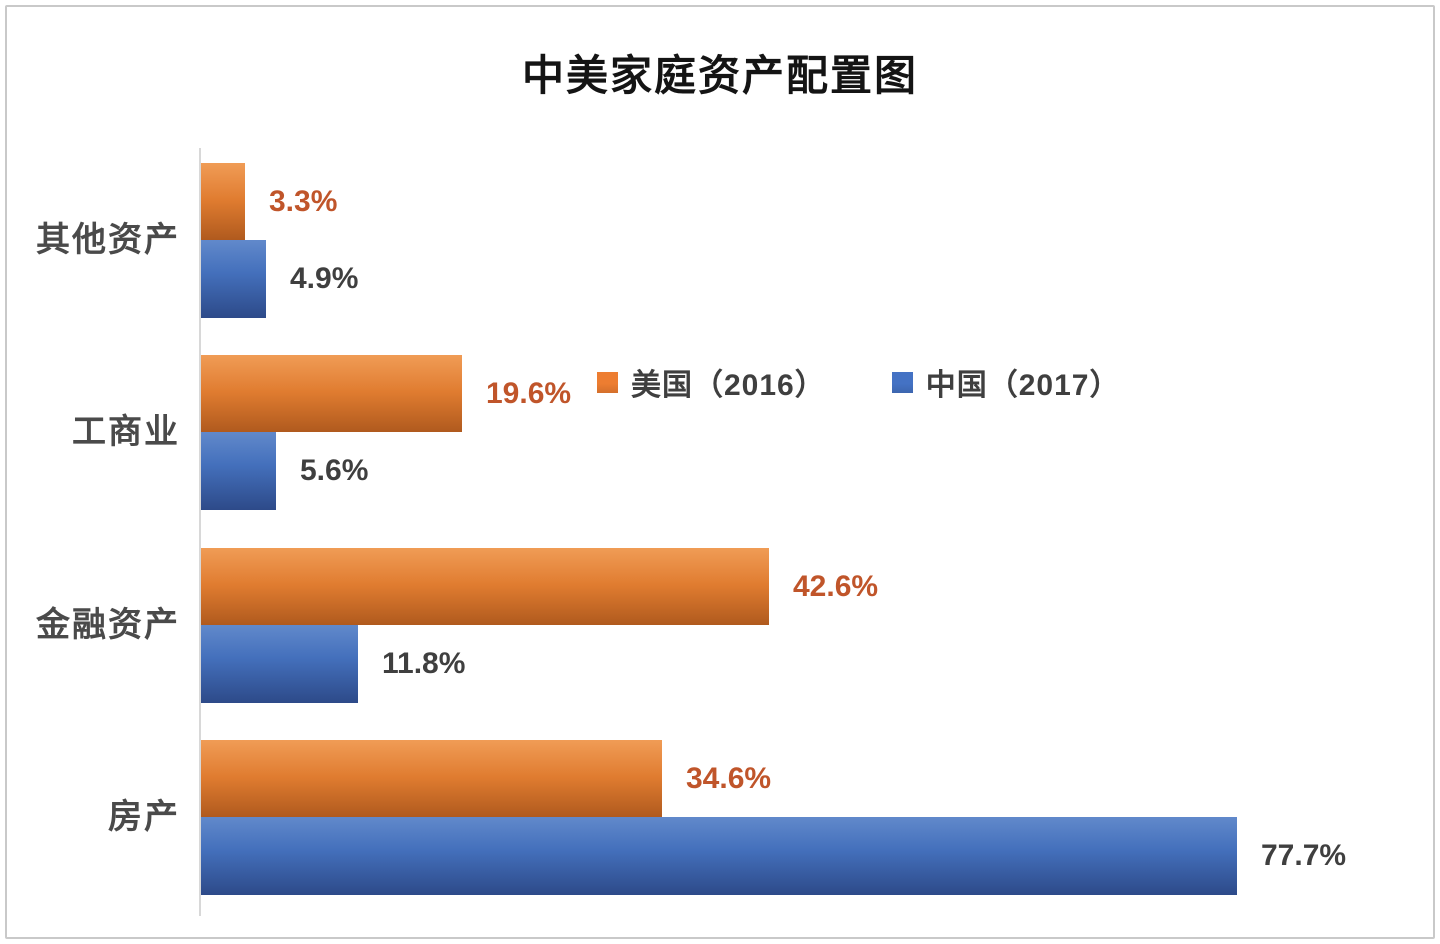 The height and width of the screenshot is (944, 1440). Describe the element at coordinates (324, 278) in the screenshot. I see `data-label-s1-c0: 4.9%` at that location.